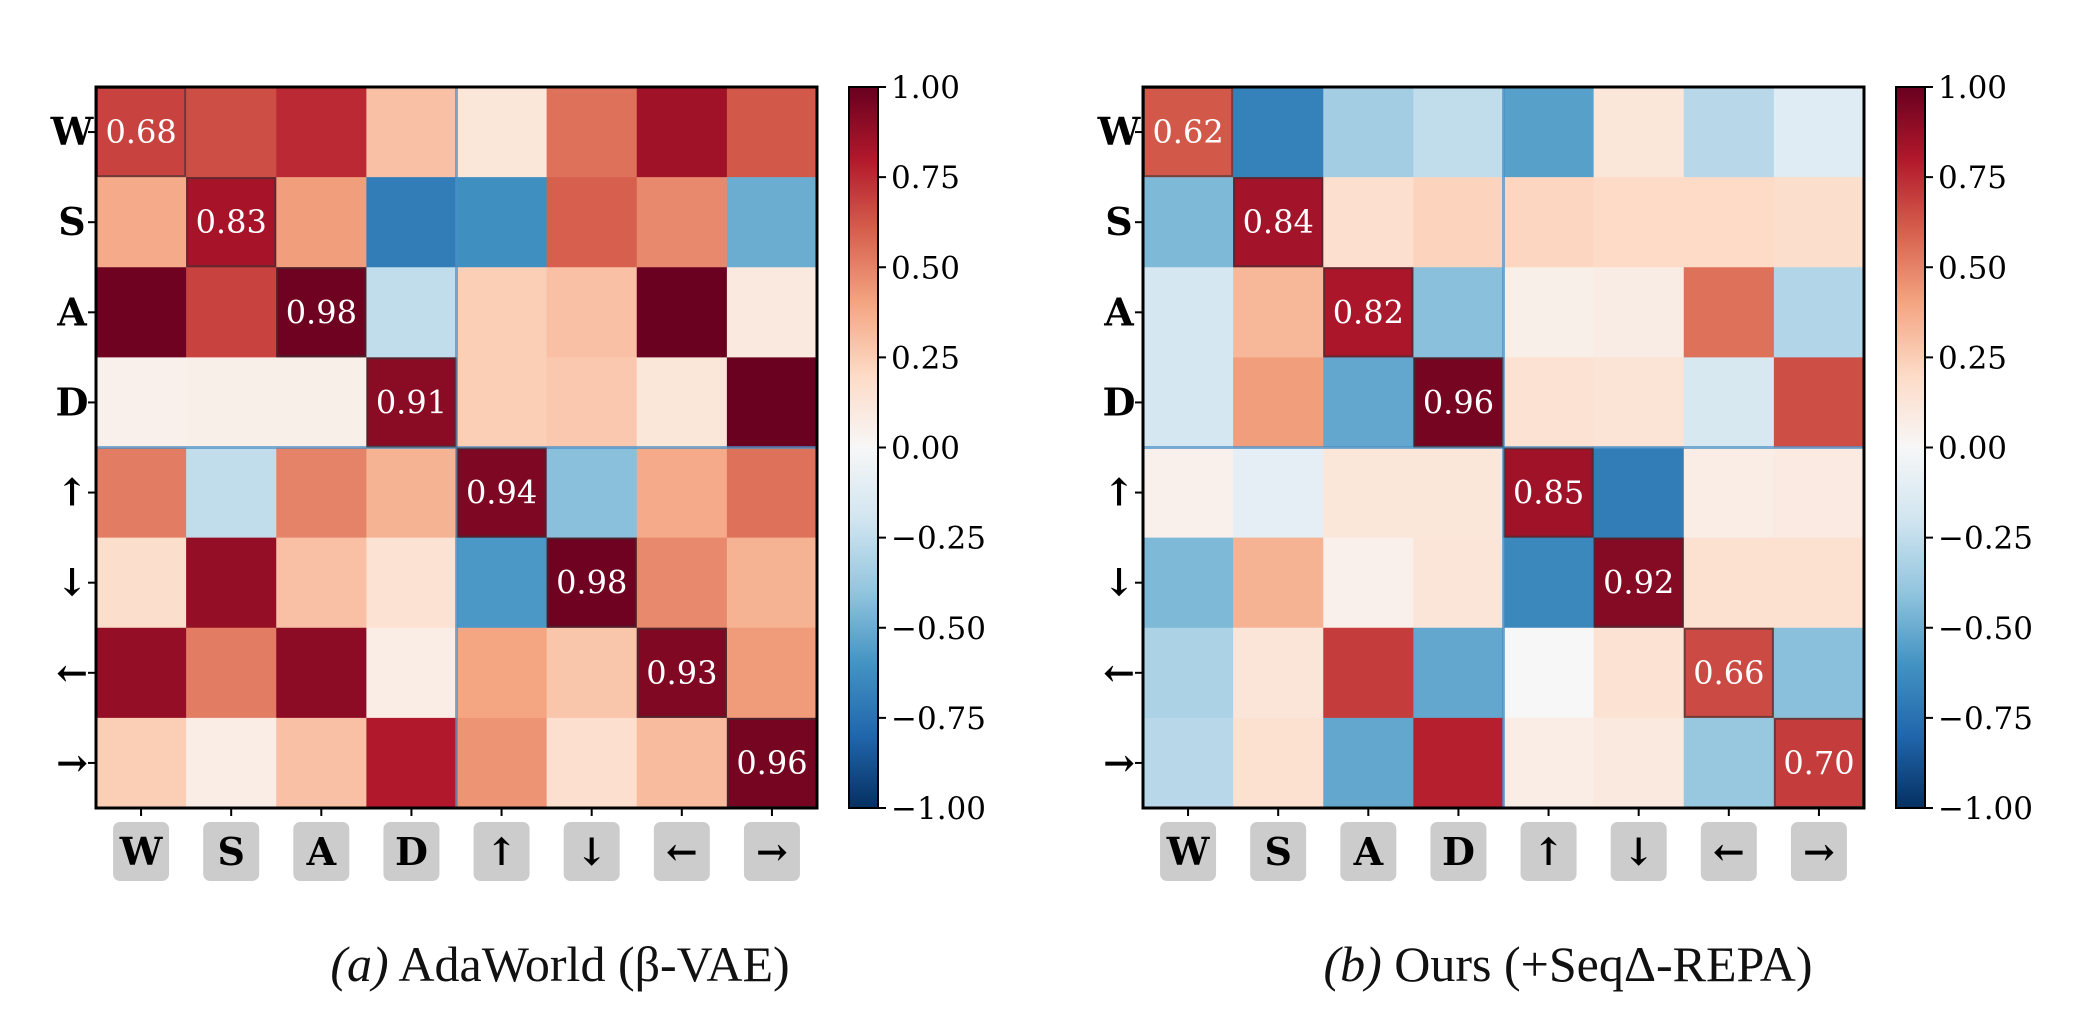 The height and width of the screenshot is (1024, 2083). I want to click on panel-a-row-label: →, so click(72, 762).